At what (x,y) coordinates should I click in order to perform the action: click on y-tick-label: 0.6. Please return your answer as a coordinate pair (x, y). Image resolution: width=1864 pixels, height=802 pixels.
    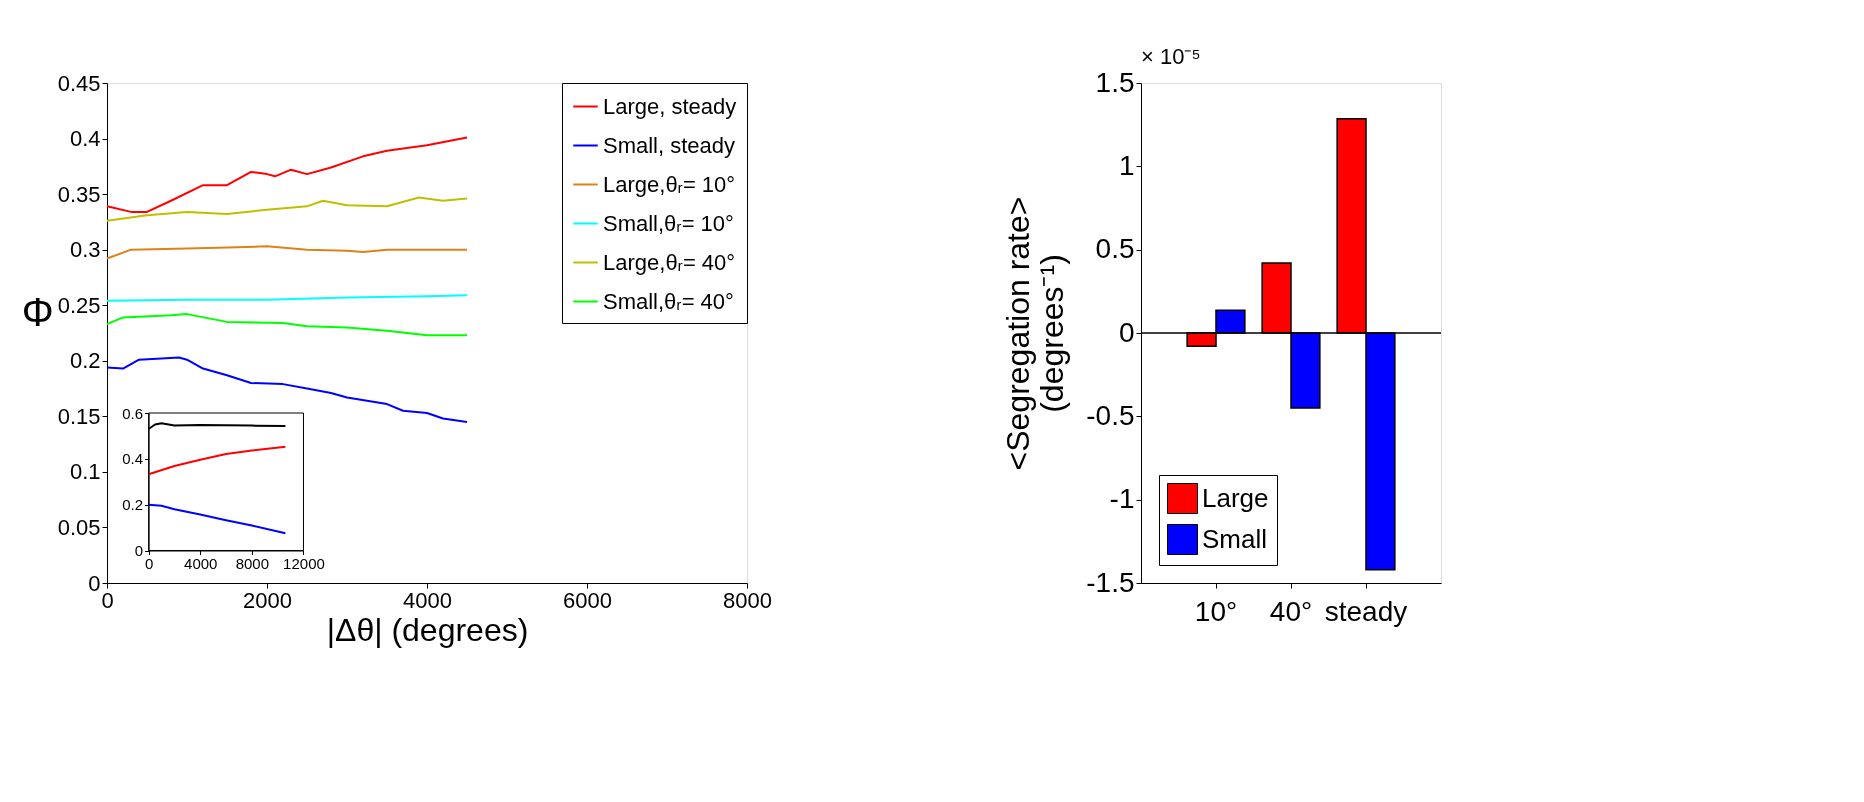
    Looking at the image, I should click on (133, 413).